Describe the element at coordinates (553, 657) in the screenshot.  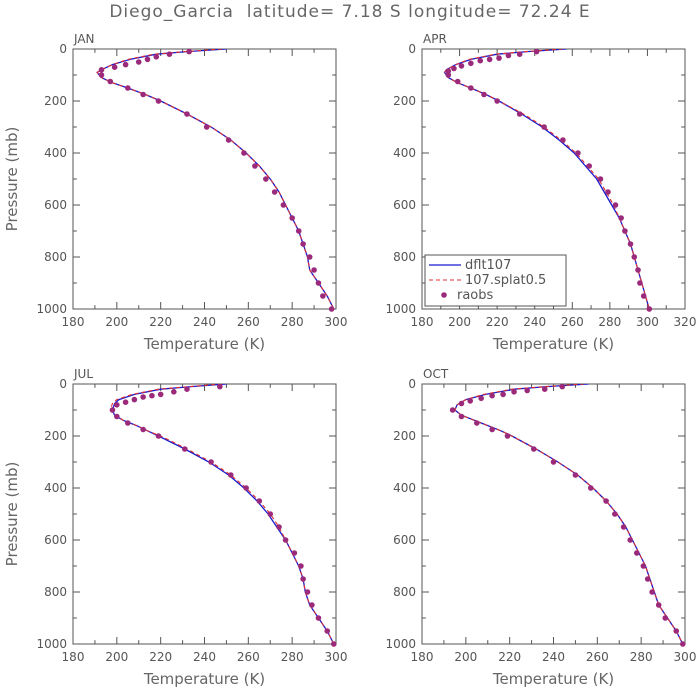
I see `x-tick-label: 240` at that location.